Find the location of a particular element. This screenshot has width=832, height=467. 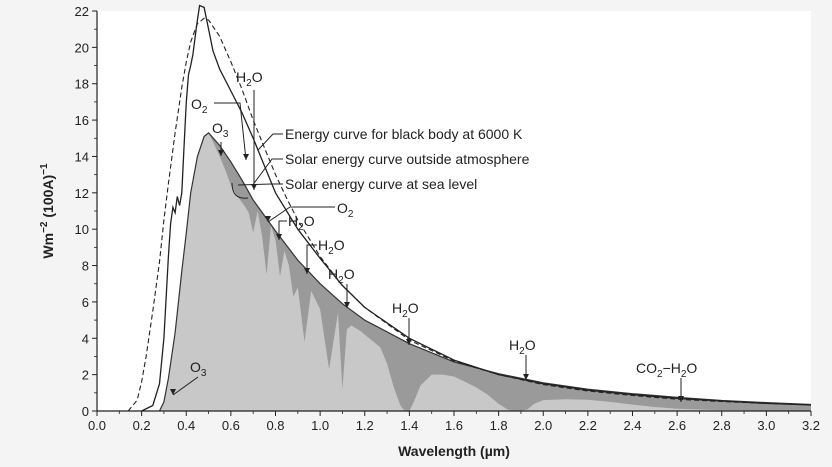

x-axis-title: Wavelength (µm) is located at coordinates (454, 451).